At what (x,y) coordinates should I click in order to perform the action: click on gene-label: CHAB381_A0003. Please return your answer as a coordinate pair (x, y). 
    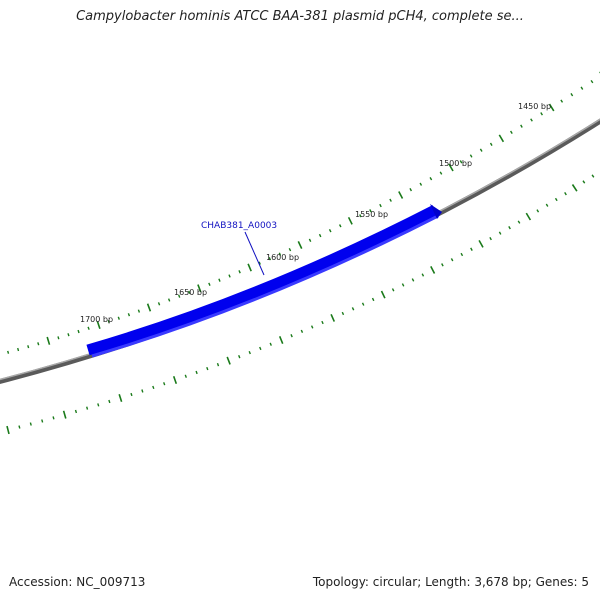
    Looking at the image, I should click on (239, 226).